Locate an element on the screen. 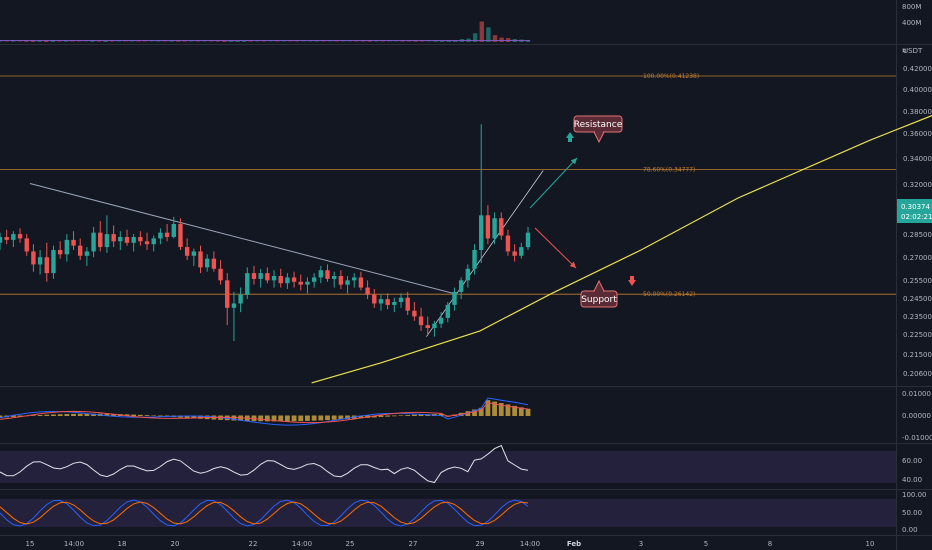 This screenshot has height=550, width=932. support-callout: Support is located at coordinates (599, 293).